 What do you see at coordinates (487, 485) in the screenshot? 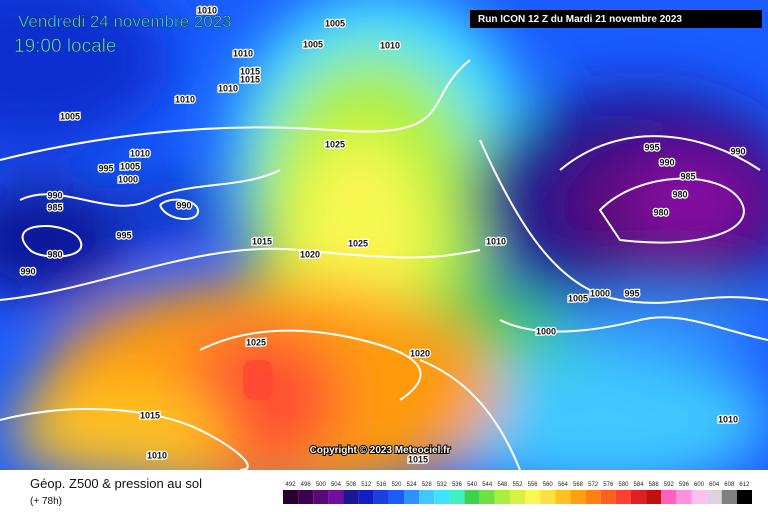
I see `scale-label: 544` at bounding box center [487, 485].